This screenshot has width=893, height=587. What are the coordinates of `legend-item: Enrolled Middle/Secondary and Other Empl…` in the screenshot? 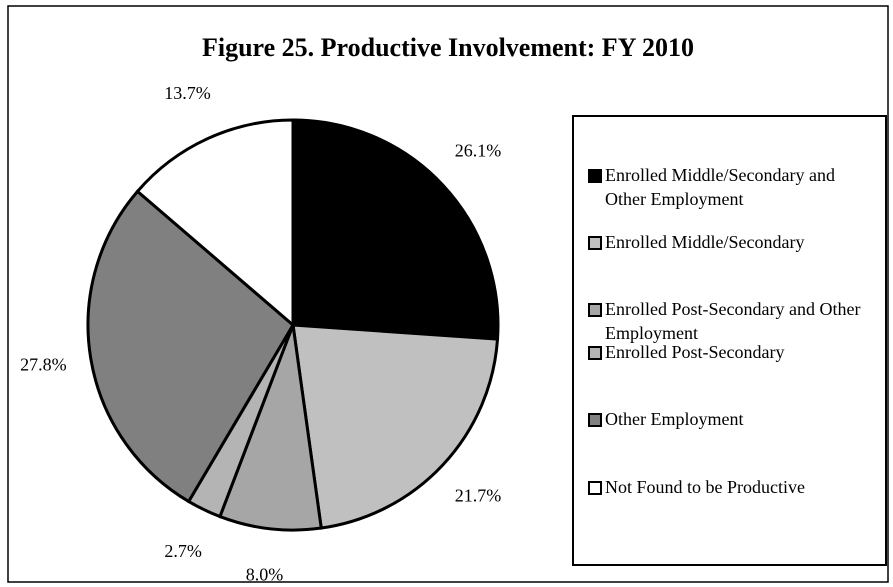 It's located at (733, 187).